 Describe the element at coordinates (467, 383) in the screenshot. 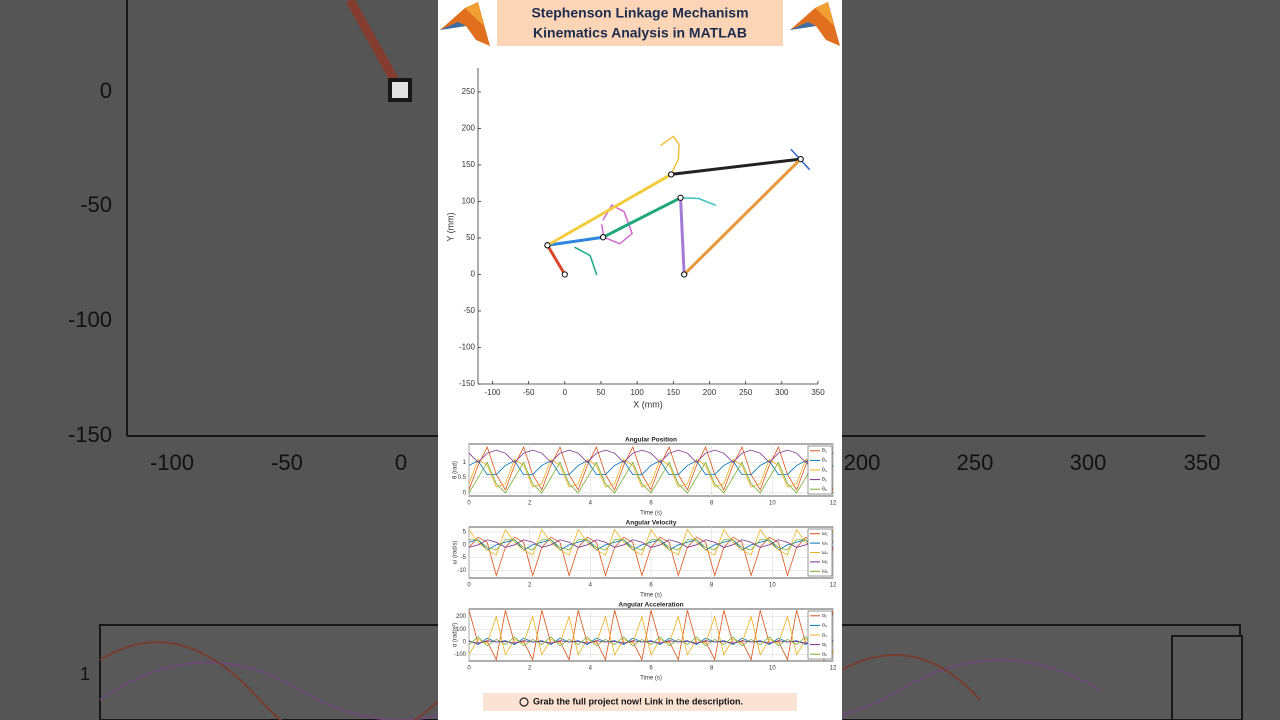

I see `y-tick-label: -150` at that location.